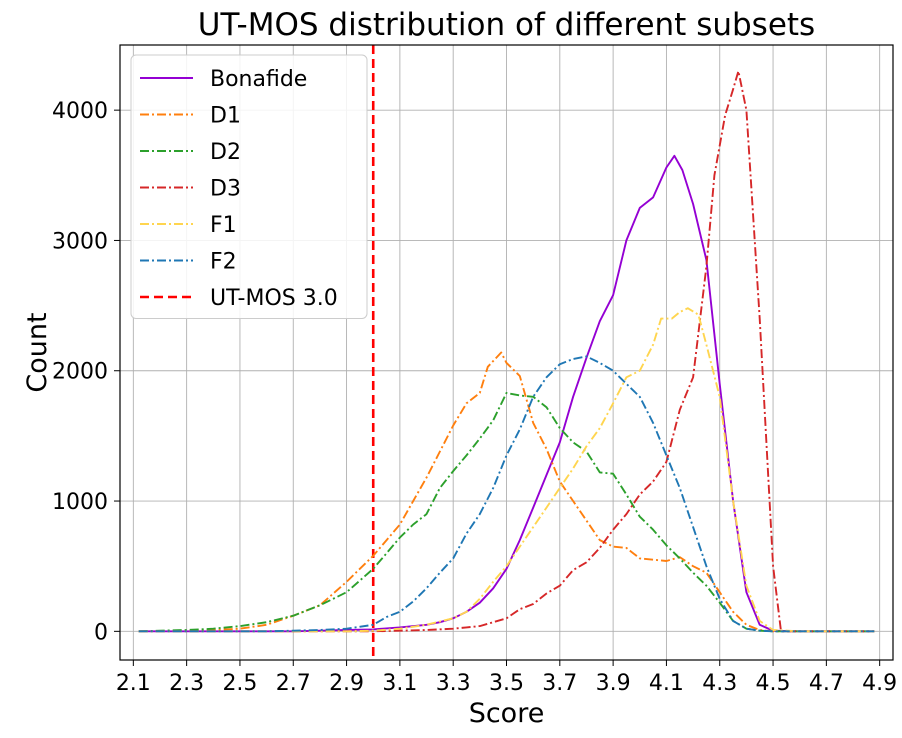  Describe the element at coordinates (613, 683) in the screenshot. I see `x-tick-label: 3.9` at that location.